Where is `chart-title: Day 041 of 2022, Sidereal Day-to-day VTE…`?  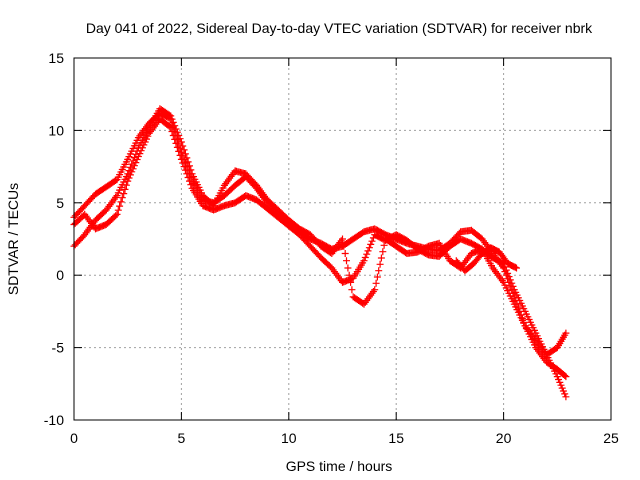 chart-title: Day 041 of 2022, Sidereal Day-to-day VTE… is located at coordinates (339, 28).